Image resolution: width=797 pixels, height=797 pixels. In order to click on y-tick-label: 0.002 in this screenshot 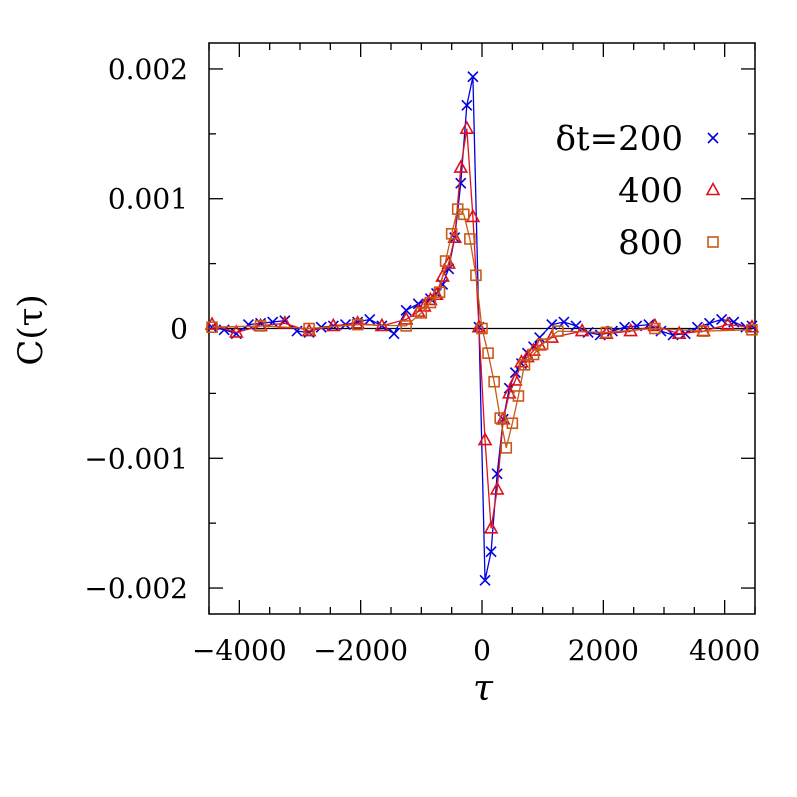, I will do `click(148, 69)`.